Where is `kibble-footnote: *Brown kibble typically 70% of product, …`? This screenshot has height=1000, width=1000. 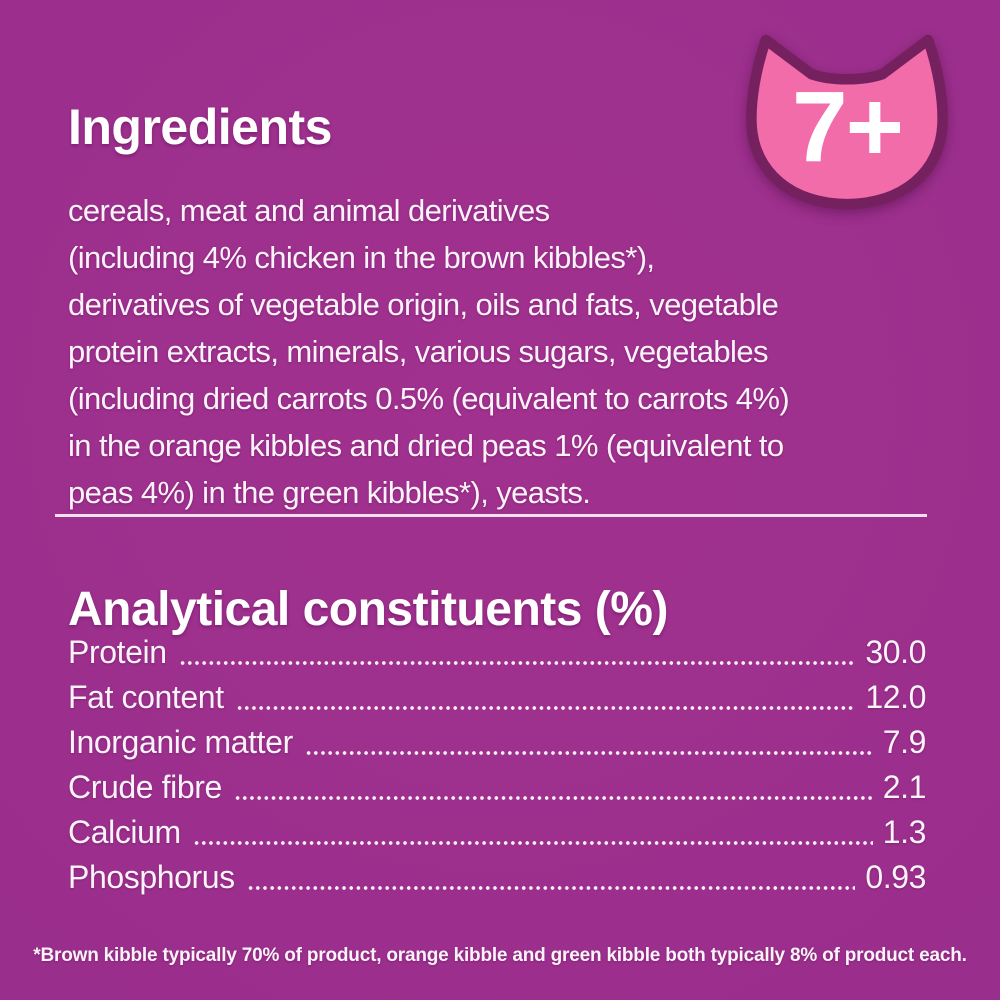
kibble-footnote: *Brown kibble typically 70% of product, … is located at coordinates (500, 955).